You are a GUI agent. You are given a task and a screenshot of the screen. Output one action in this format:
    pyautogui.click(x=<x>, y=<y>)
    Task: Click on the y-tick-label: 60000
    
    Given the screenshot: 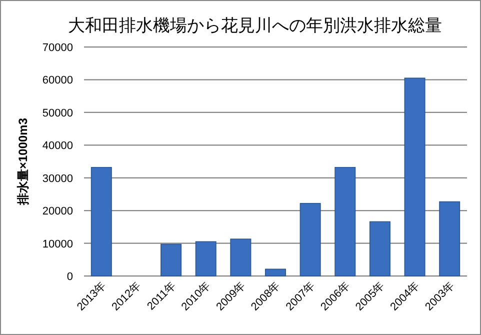 What is the action you would take?
    pyautogui.click(x=57, y=80)
    